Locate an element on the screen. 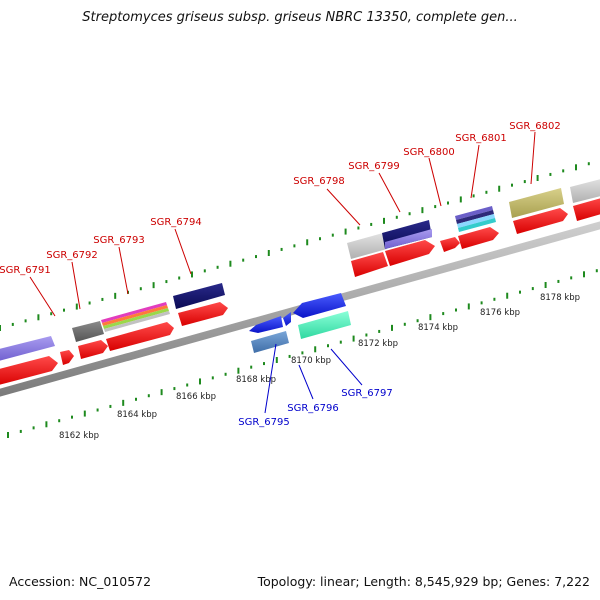  gene-label: SGR_6792 is located at coordinates (72, 255).